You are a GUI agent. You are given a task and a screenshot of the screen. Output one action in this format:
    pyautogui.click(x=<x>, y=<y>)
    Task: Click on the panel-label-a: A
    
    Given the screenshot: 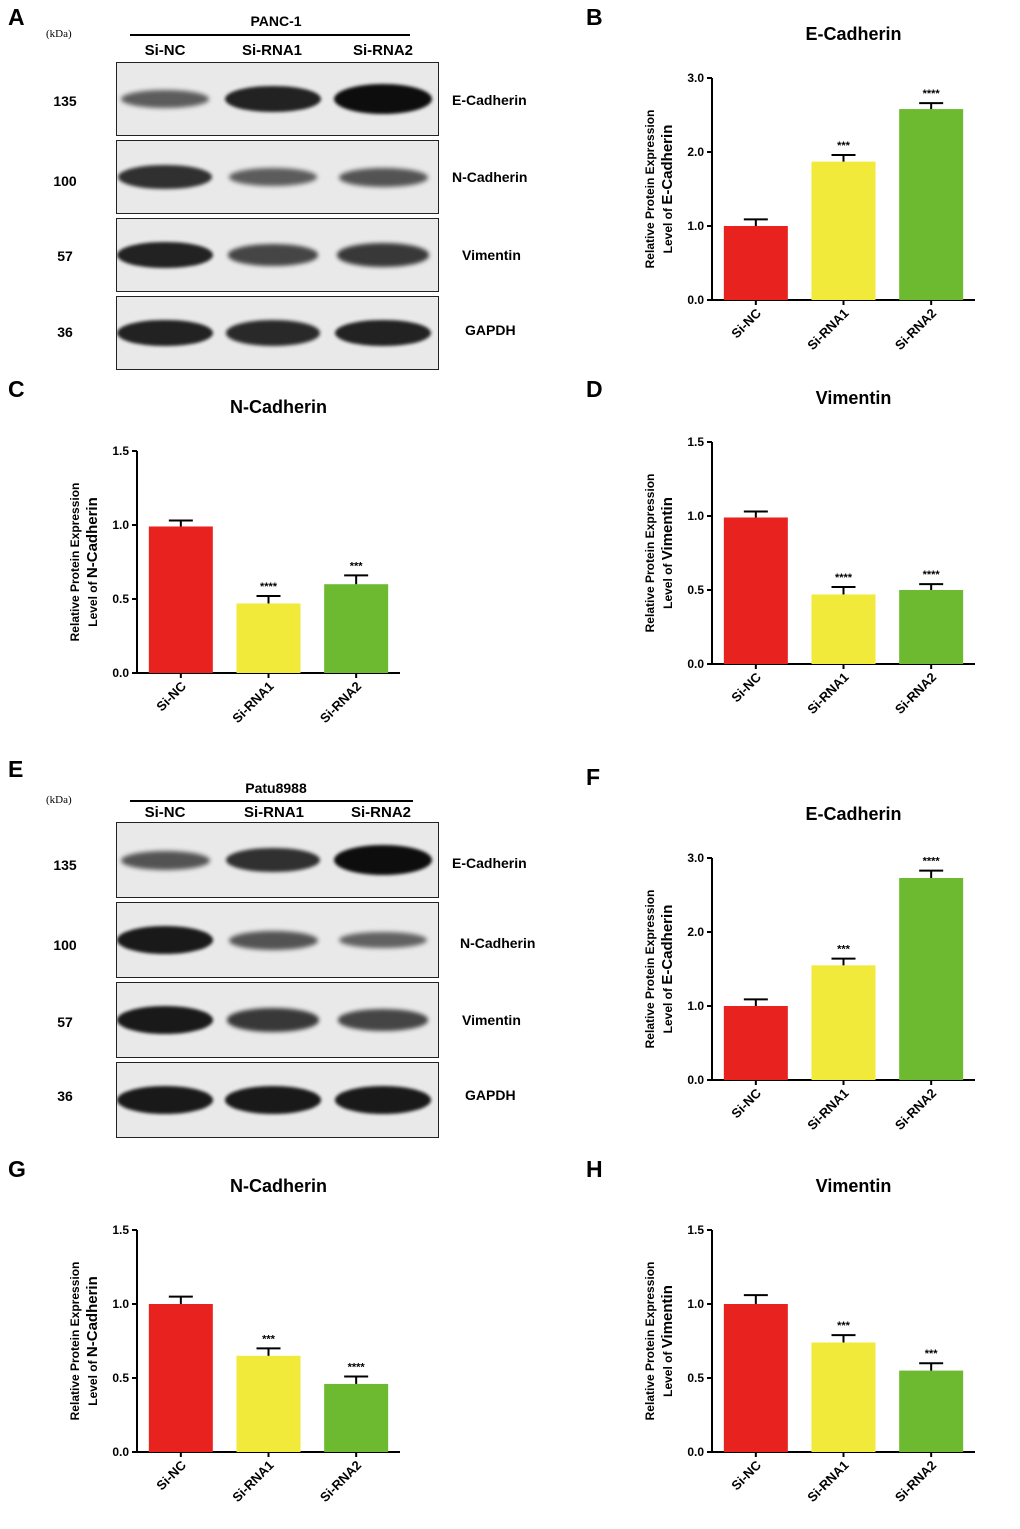 What is the action you would take?
    pyautogui.click(x=16, y=17)
    